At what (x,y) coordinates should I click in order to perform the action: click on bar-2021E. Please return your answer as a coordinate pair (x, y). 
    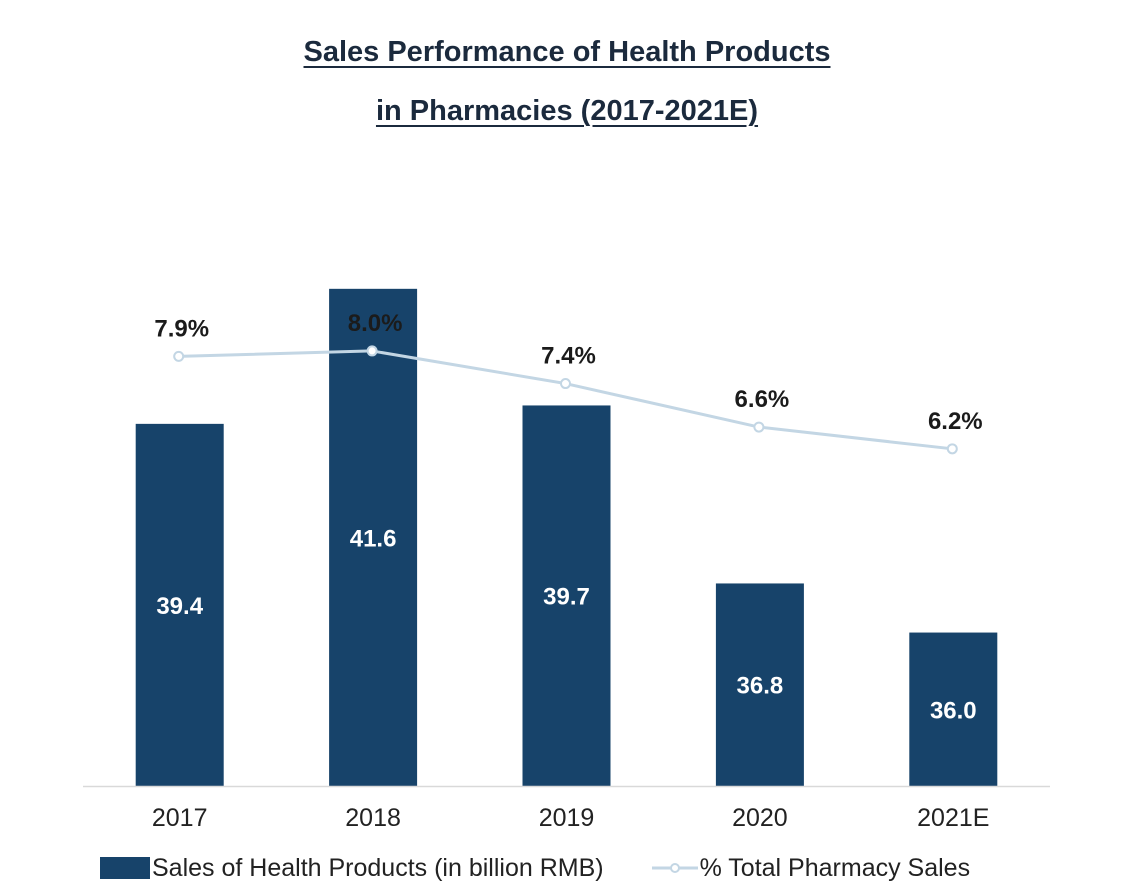
    Looking at the image, I should click on (953, 709).